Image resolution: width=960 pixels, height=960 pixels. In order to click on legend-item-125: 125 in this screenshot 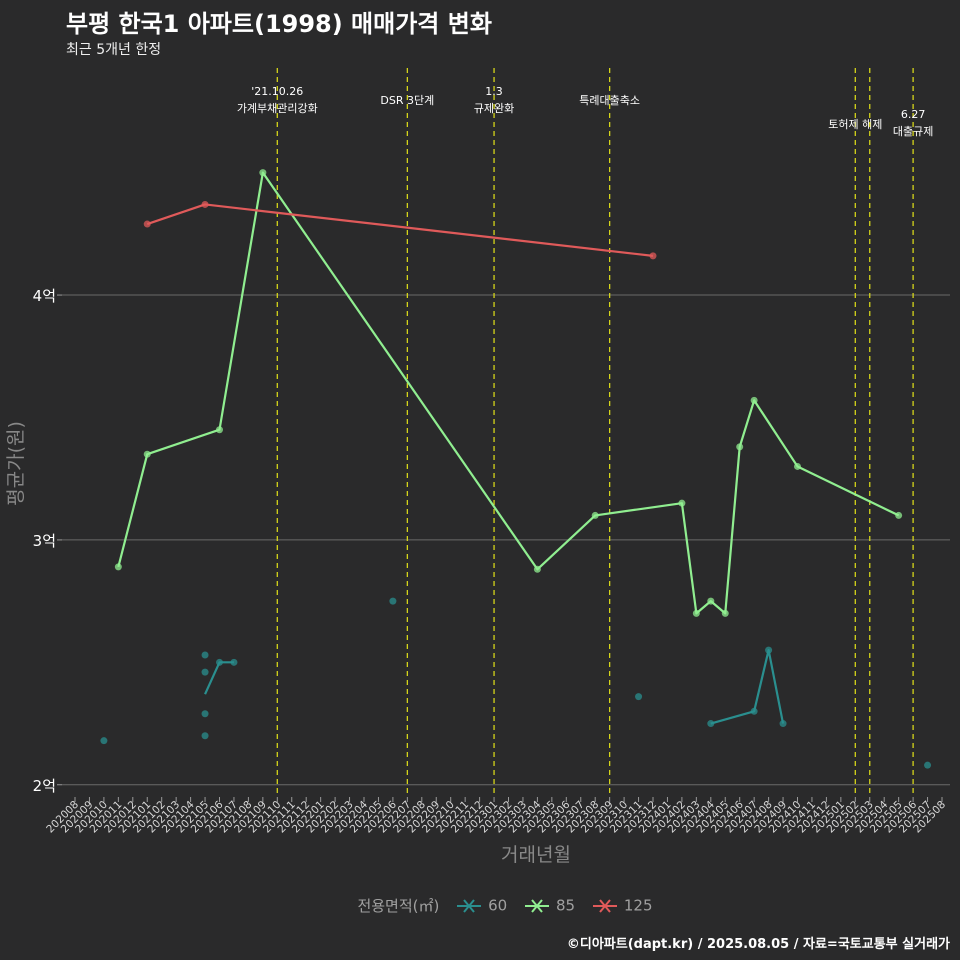, I will do `click(622, 905)`.